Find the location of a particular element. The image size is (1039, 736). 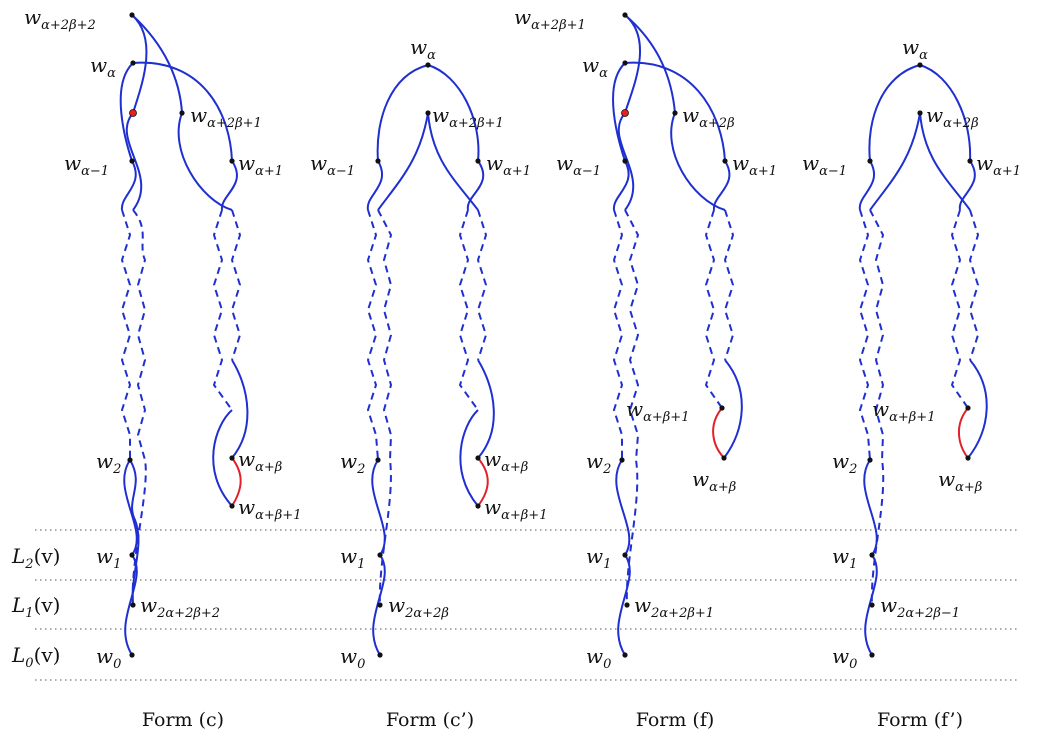

label-low: w2α+2β−1 is located at coordinates (920, 607).